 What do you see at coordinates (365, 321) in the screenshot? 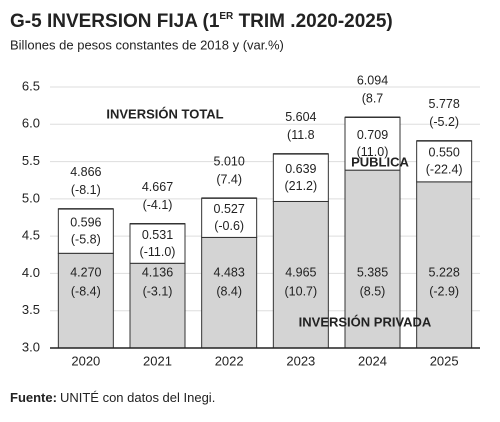
I see `annotation-private: INVERSIÓN PRIVADA` at bounding box center [365, 321].